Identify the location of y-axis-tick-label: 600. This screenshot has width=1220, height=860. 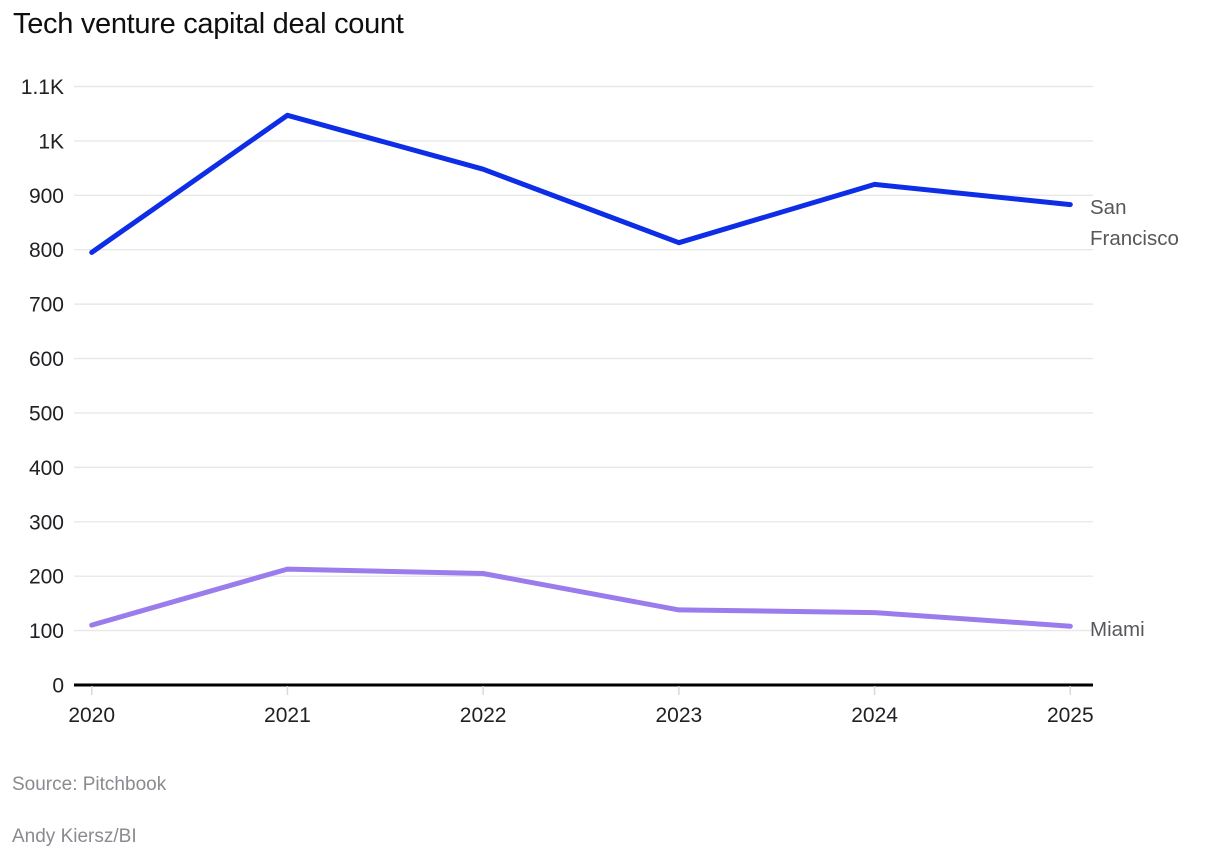
(46, 359).